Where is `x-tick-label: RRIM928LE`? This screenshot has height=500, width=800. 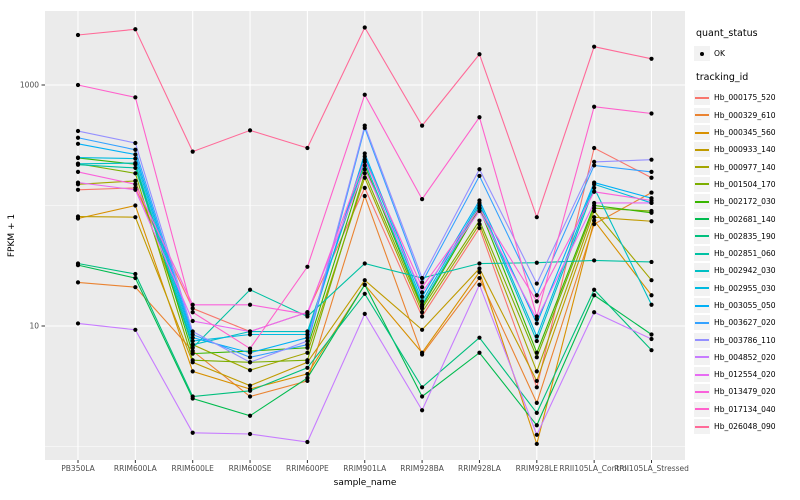 x-tick-label: RRIM928LE is located at coordinates (537, 468).